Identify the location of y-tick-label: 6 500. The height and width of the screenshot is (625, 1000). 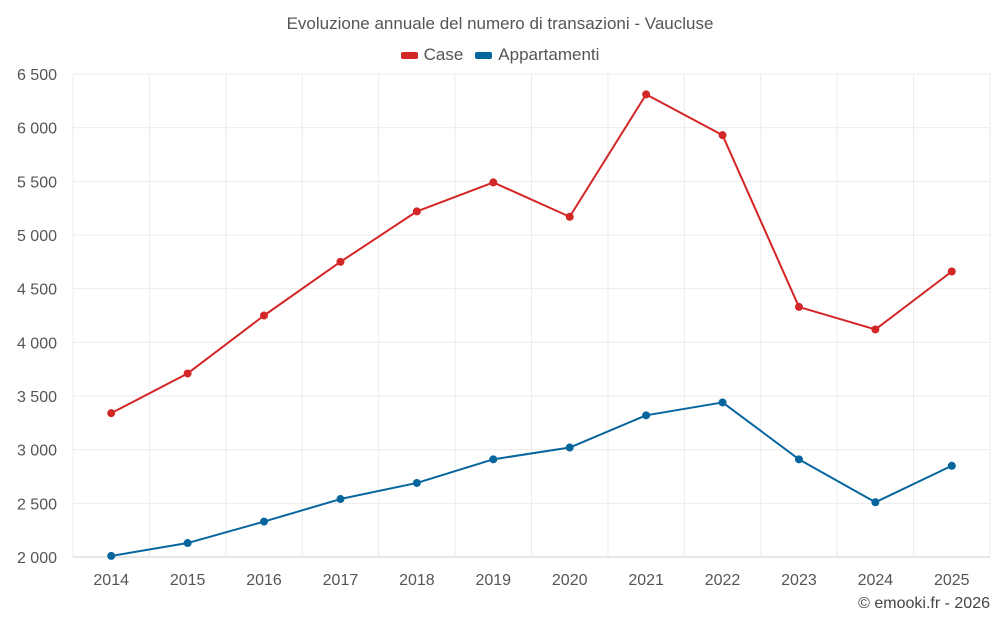
(37, 75).